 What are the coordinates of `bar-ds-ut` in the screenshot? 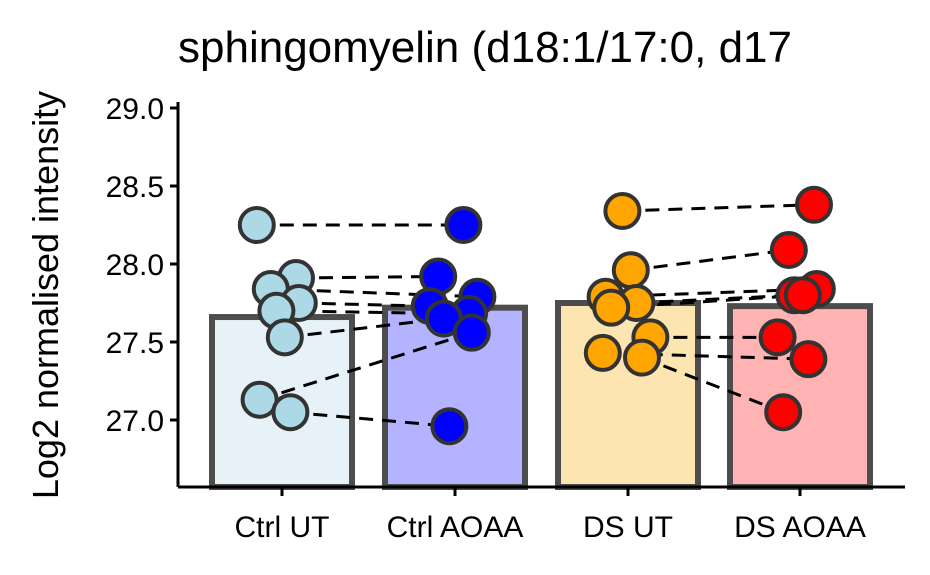 It's located at (628, 395).